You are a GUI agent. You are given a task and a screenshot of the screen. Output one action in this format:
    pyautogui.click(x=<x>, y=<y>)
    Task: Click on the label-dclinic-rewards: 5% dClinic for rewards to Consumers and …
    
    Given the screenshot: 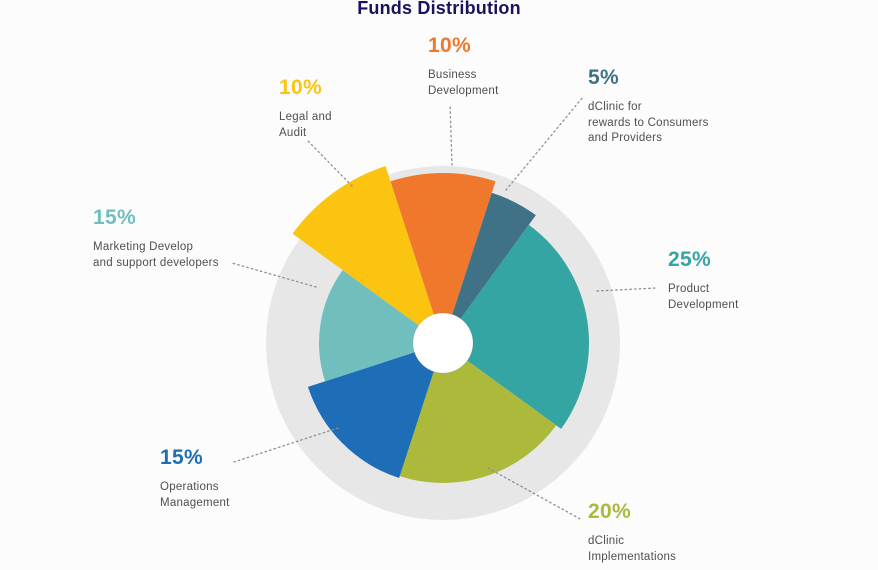 What is the action you would take?
    pyautogui.click(x=658, y=106)
    